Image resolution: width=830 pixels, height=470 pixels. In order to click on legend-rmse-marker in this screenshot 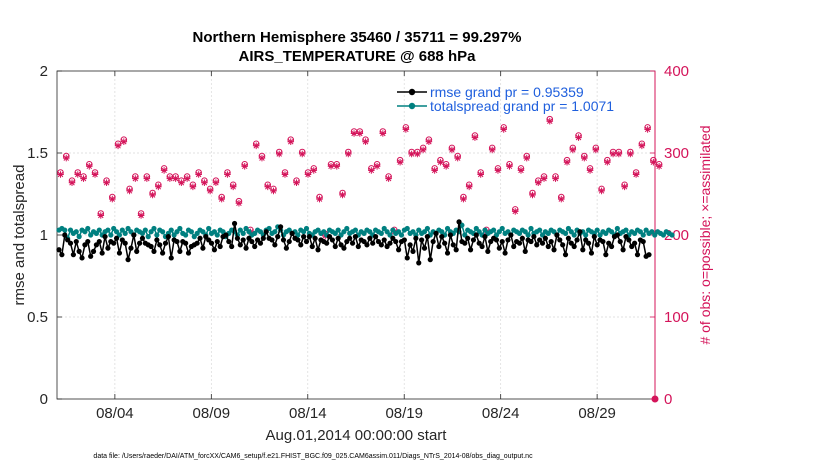, I will do `click(412, 92)`.